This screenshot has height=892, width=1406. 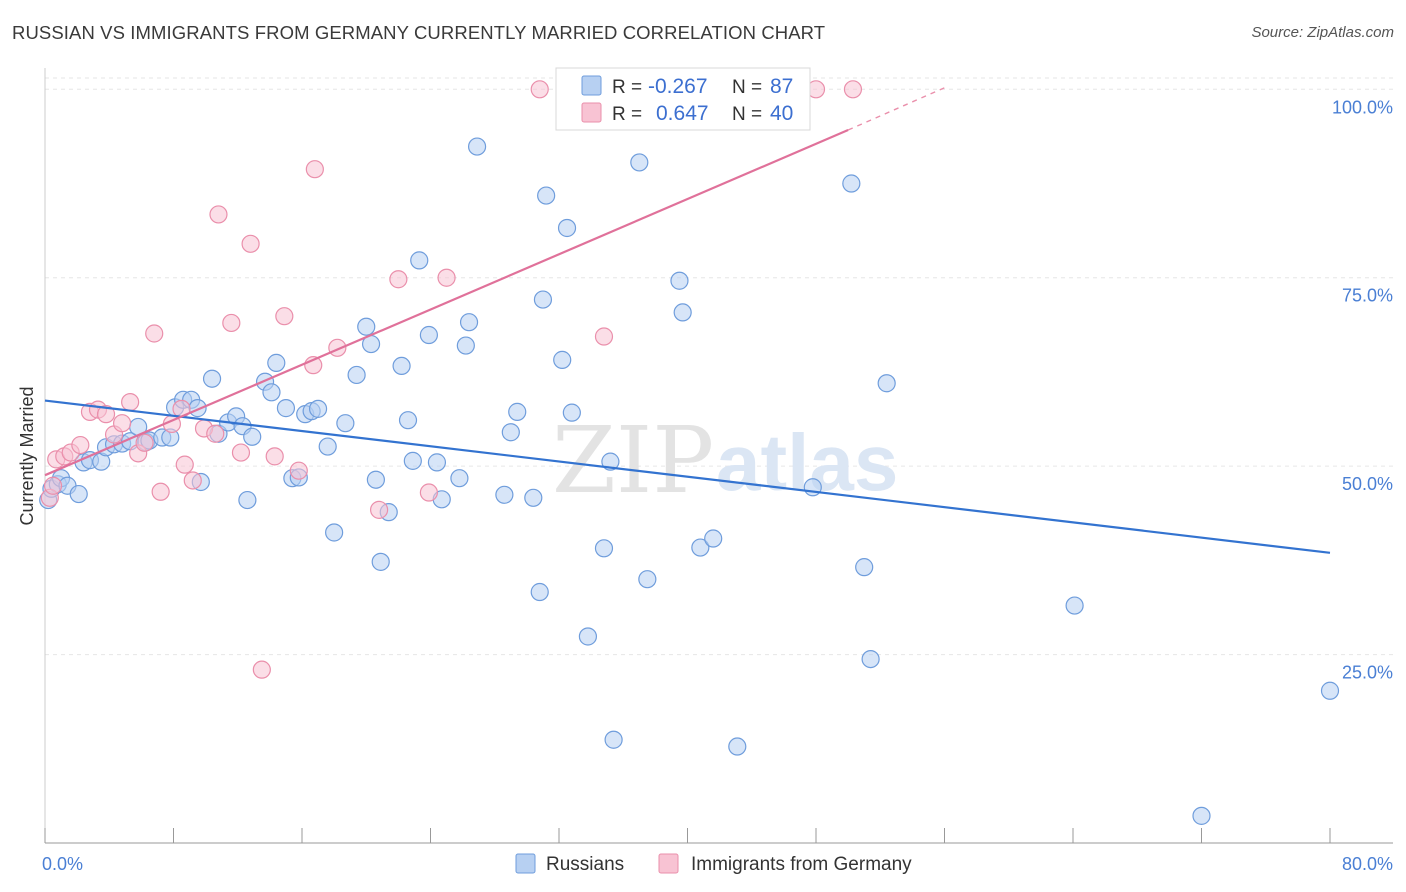 I want to click on watermark-zip: ZIP, so click(x=633, y=460).